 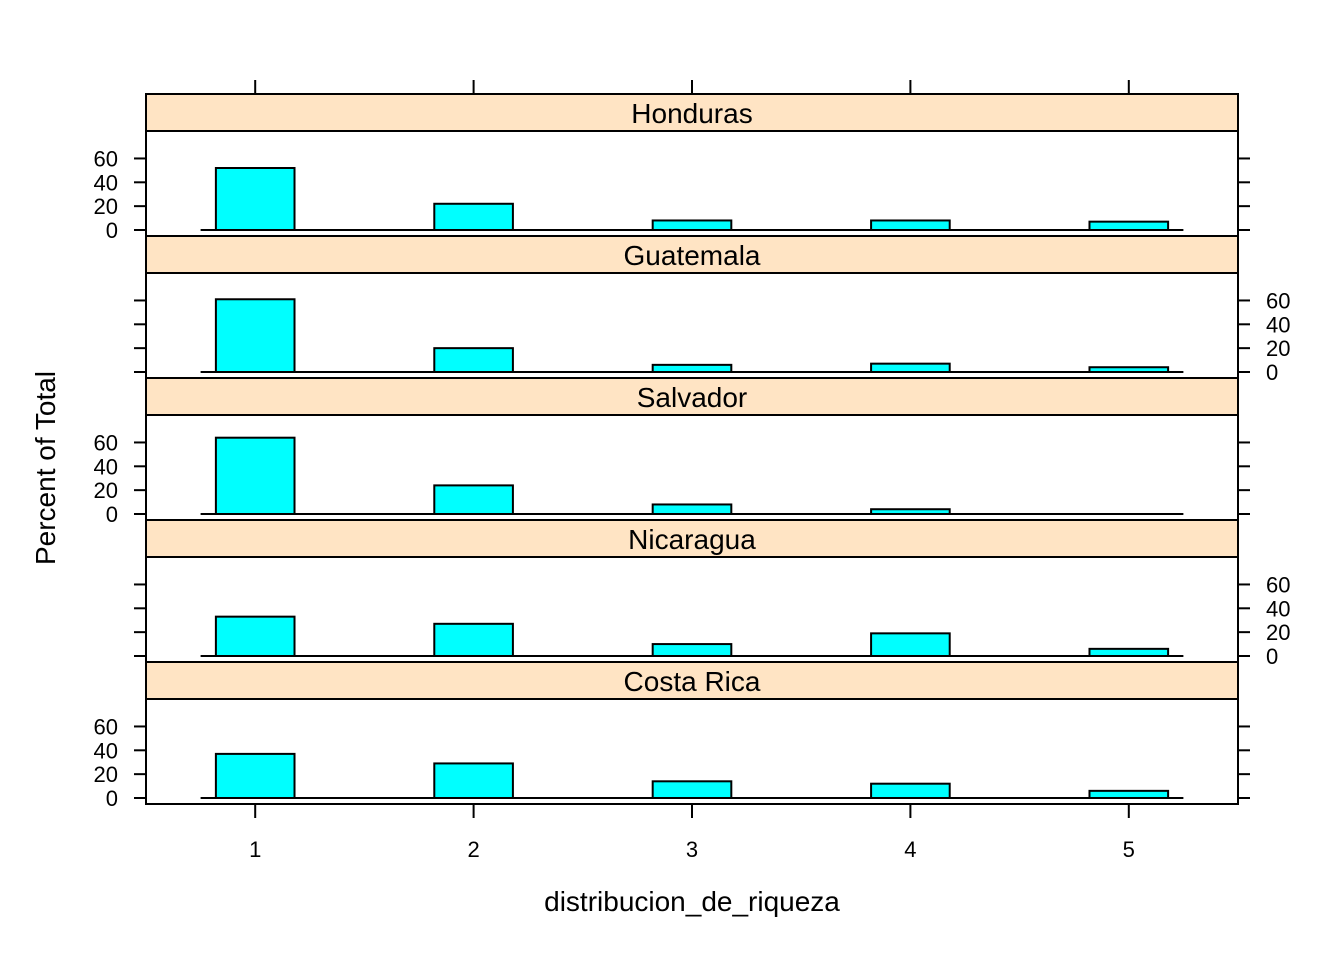 I want to click on x-tick-label-4: 4, so click(x=910, y=849).